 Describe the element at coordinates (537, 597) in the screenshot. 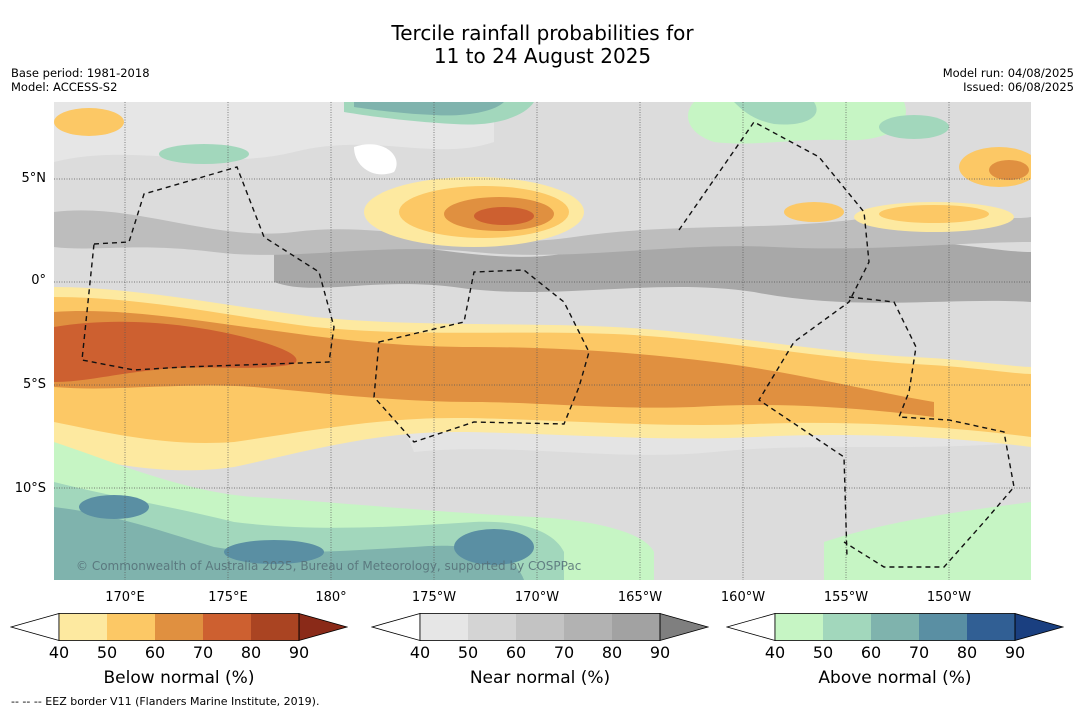

I see `lon-label-170w: 170°W` at that location.